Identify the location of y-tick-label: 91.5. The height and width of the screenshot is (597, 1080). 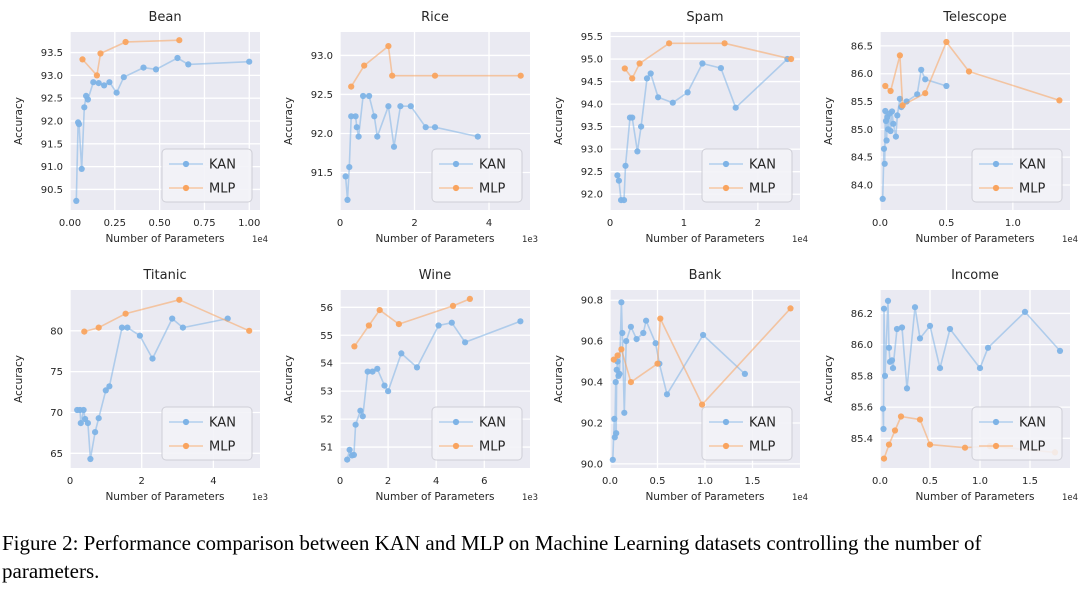
(322, 173).